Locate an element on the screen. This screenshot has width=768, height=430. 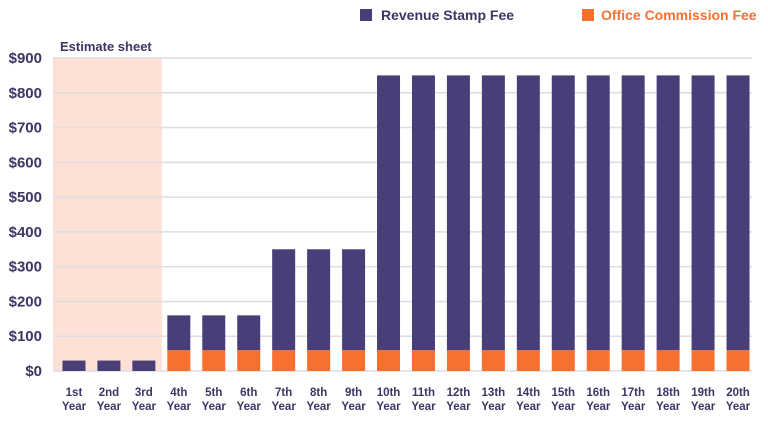
y-tick-label: $900 is located at coordinates (25, 58).